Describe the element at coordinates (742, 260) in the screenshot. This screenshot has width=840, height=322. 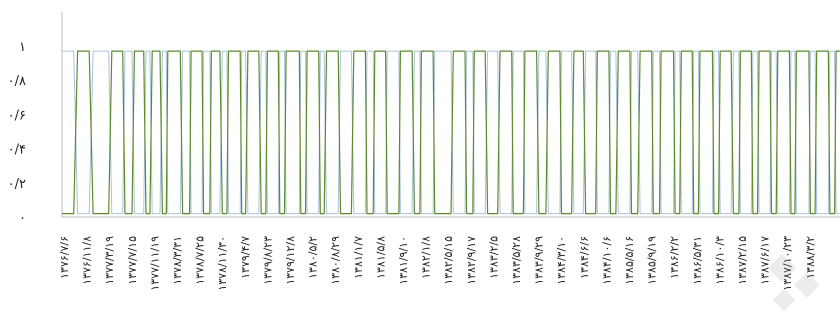
I see `x-tick-label: ۱۳۸۷/۲/۱۵` at that location.